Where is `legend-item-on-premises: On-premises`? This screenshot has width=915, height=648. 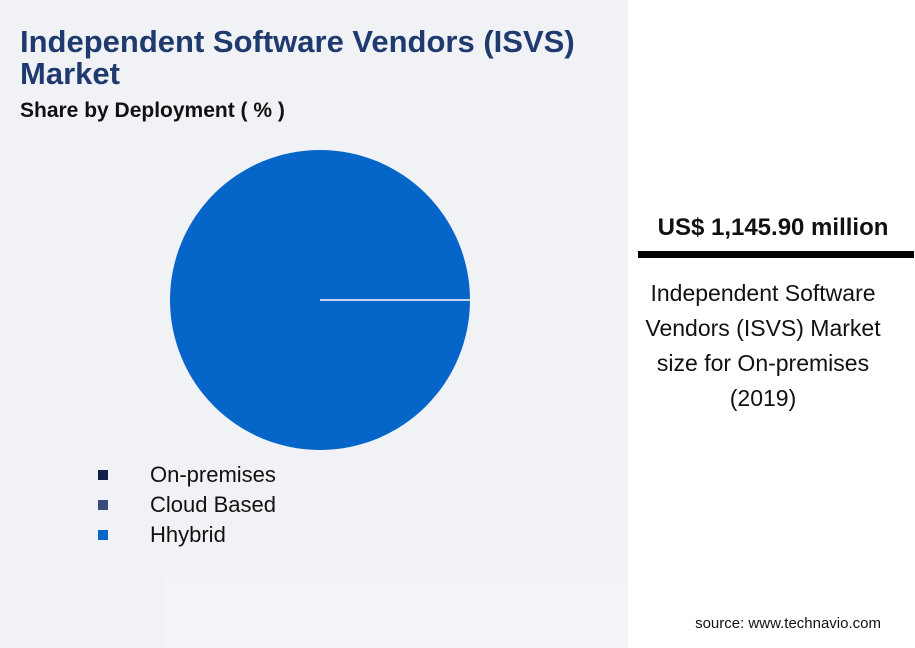
legend-item-on-premises: On-premises is located at coordinates (187, 475).